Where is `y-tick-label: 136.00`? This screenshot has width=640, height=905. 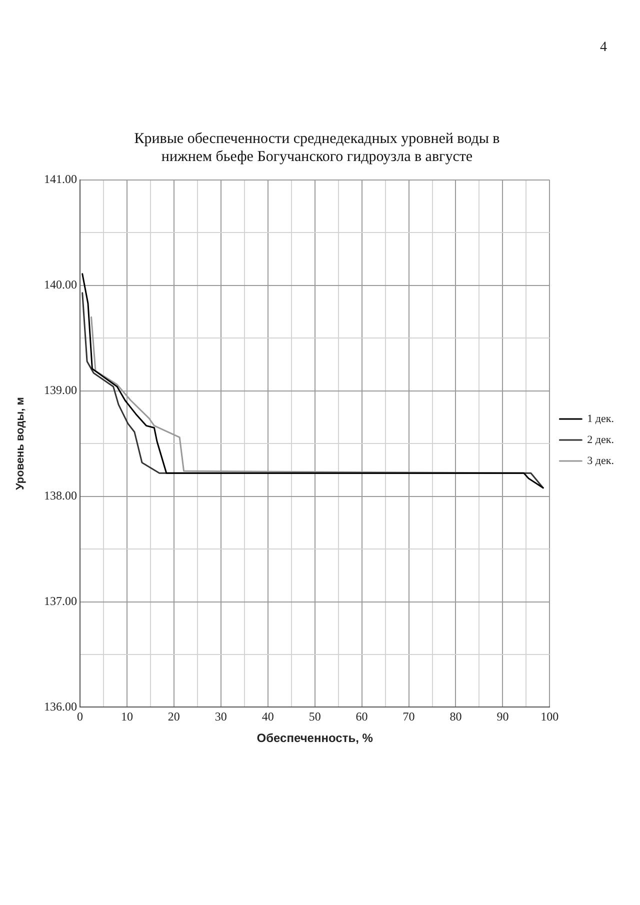
y-tick-label: 136.00 is located at coordinates (60, 706).